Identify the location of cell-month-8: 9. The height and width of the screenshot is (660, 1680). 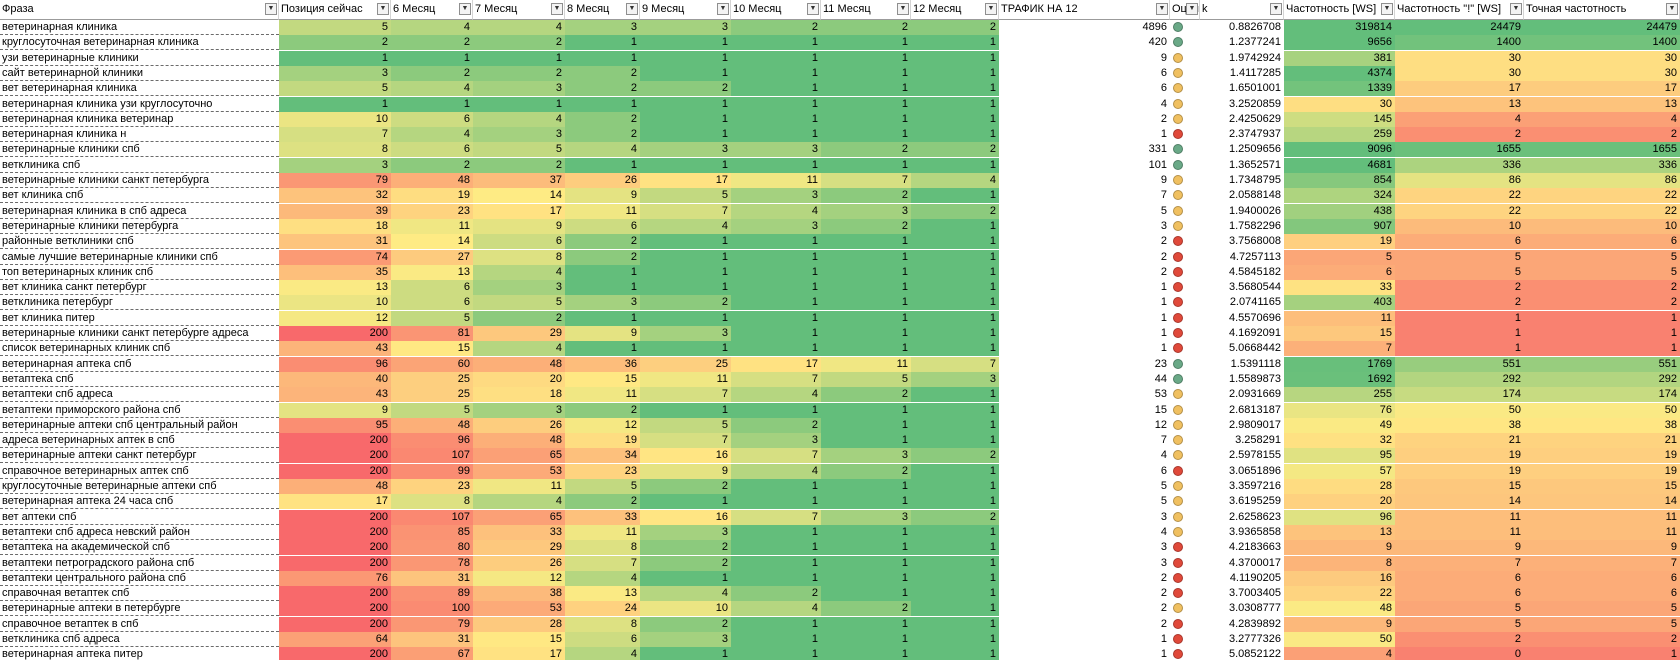
(602, 196).